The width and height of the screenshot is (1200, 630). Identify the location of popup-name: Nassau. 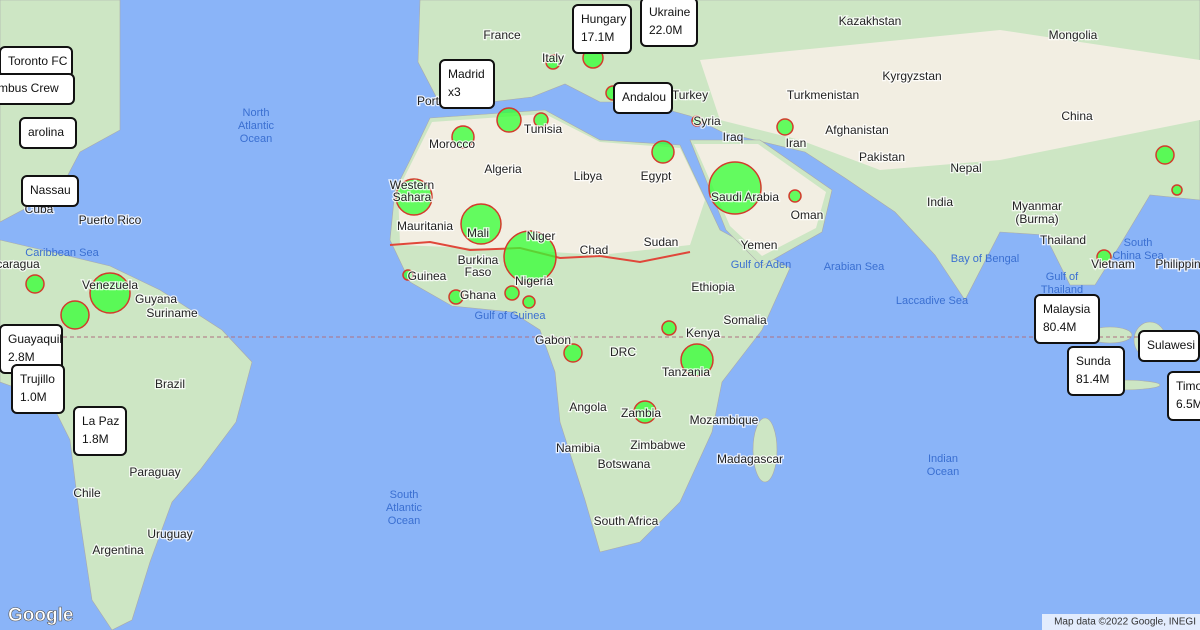
(50, 190).